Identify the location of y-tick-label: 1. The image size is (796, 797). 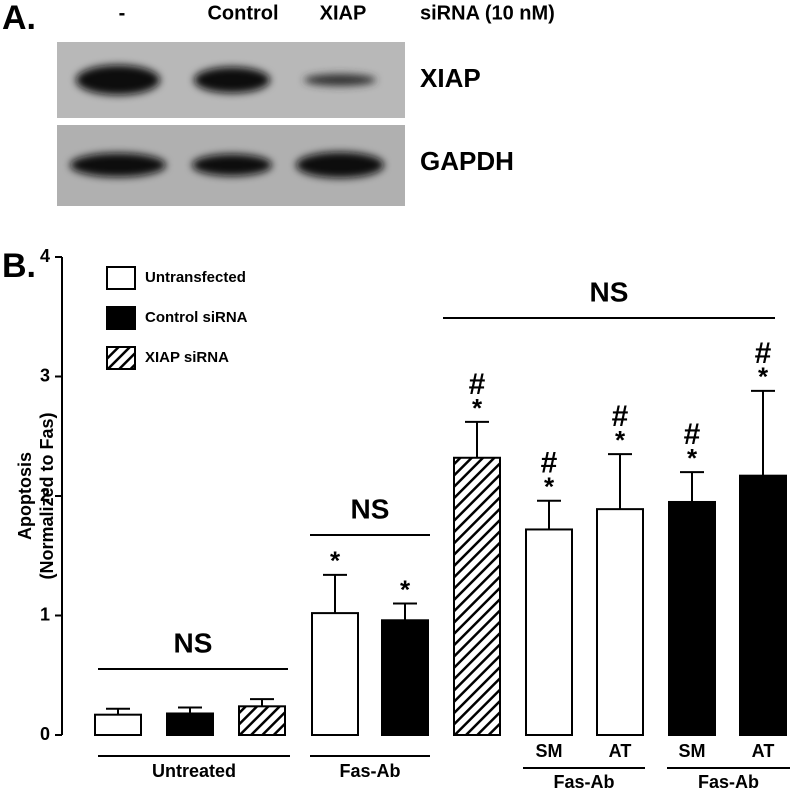
(45, 614).